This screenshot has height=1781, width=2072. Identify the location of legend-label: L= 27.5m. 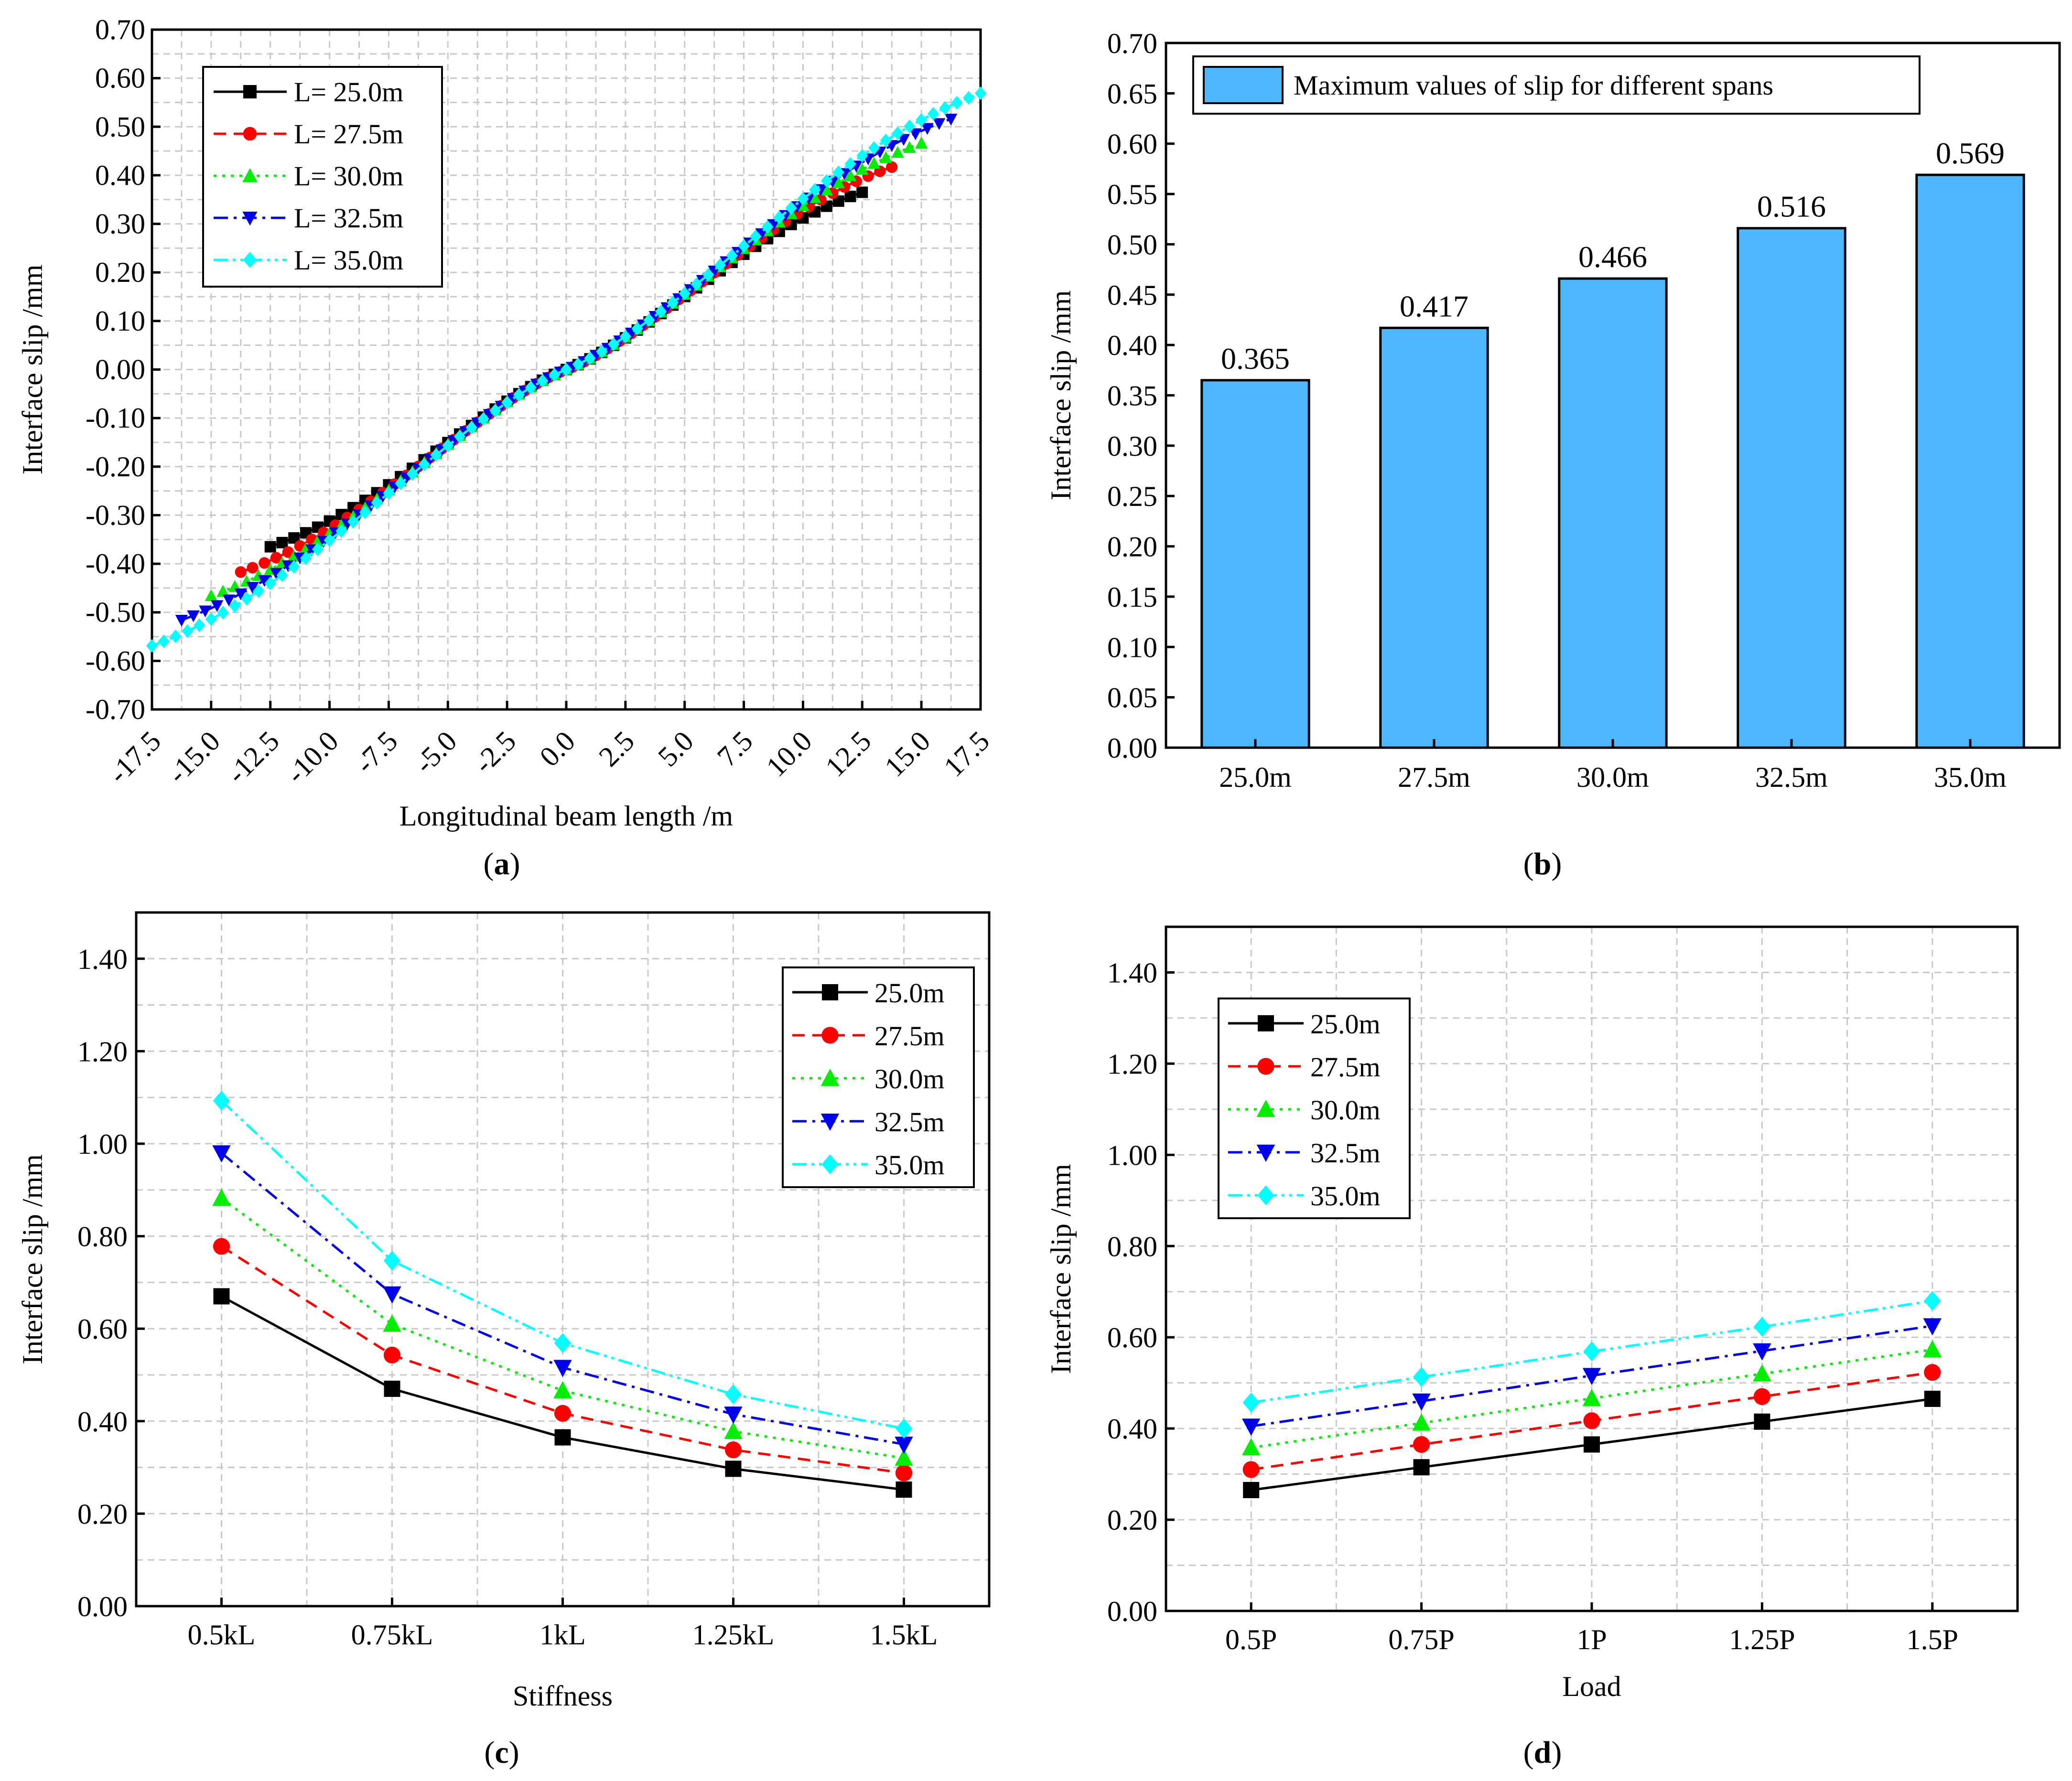
(348, 134).